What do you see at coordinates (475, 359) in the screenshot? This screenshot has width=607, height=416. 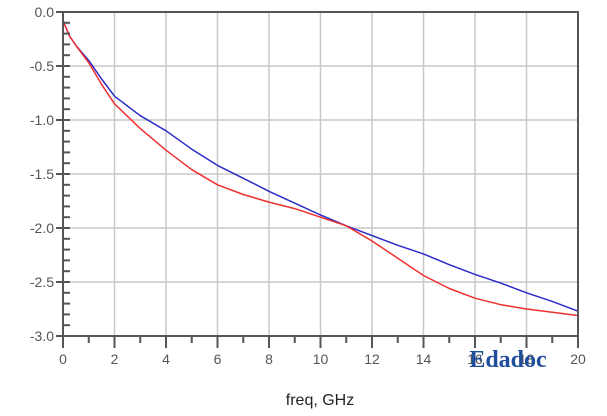 I see `x-tick-label: 16` at bounding box center [475, 359].